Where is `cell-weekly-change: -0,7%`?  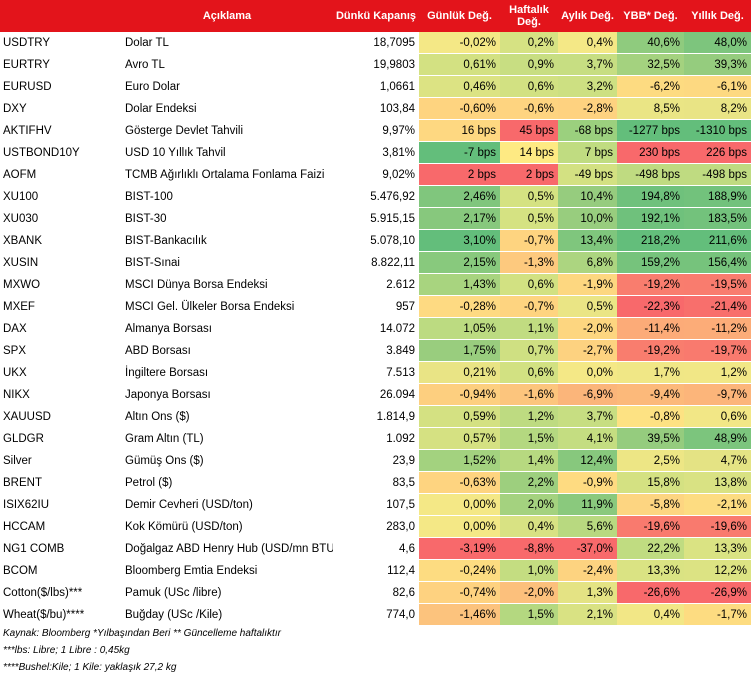 cell-weekly-change: -0,7% is located at coordinates (529, 240).